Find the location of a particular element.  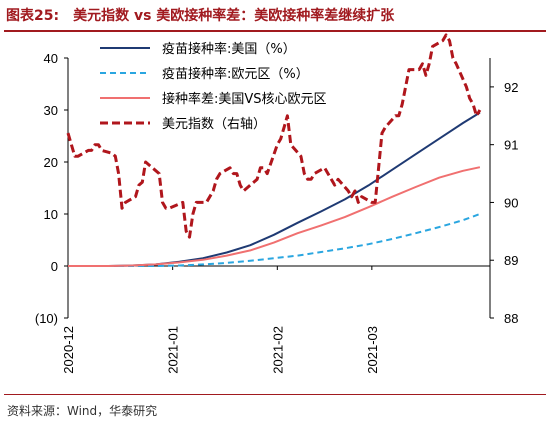

y-left-tick-label: 10 is located at coordinates (51, 214).